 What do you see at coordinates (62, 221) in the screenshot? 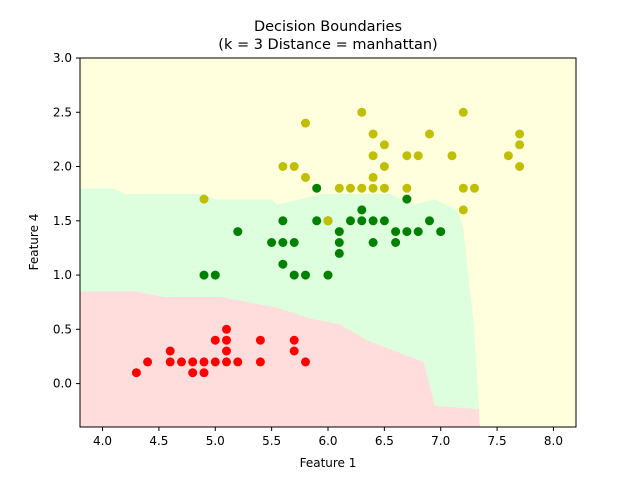
I see `y-tick-label: 1.5` at bounding box center [62, 221].